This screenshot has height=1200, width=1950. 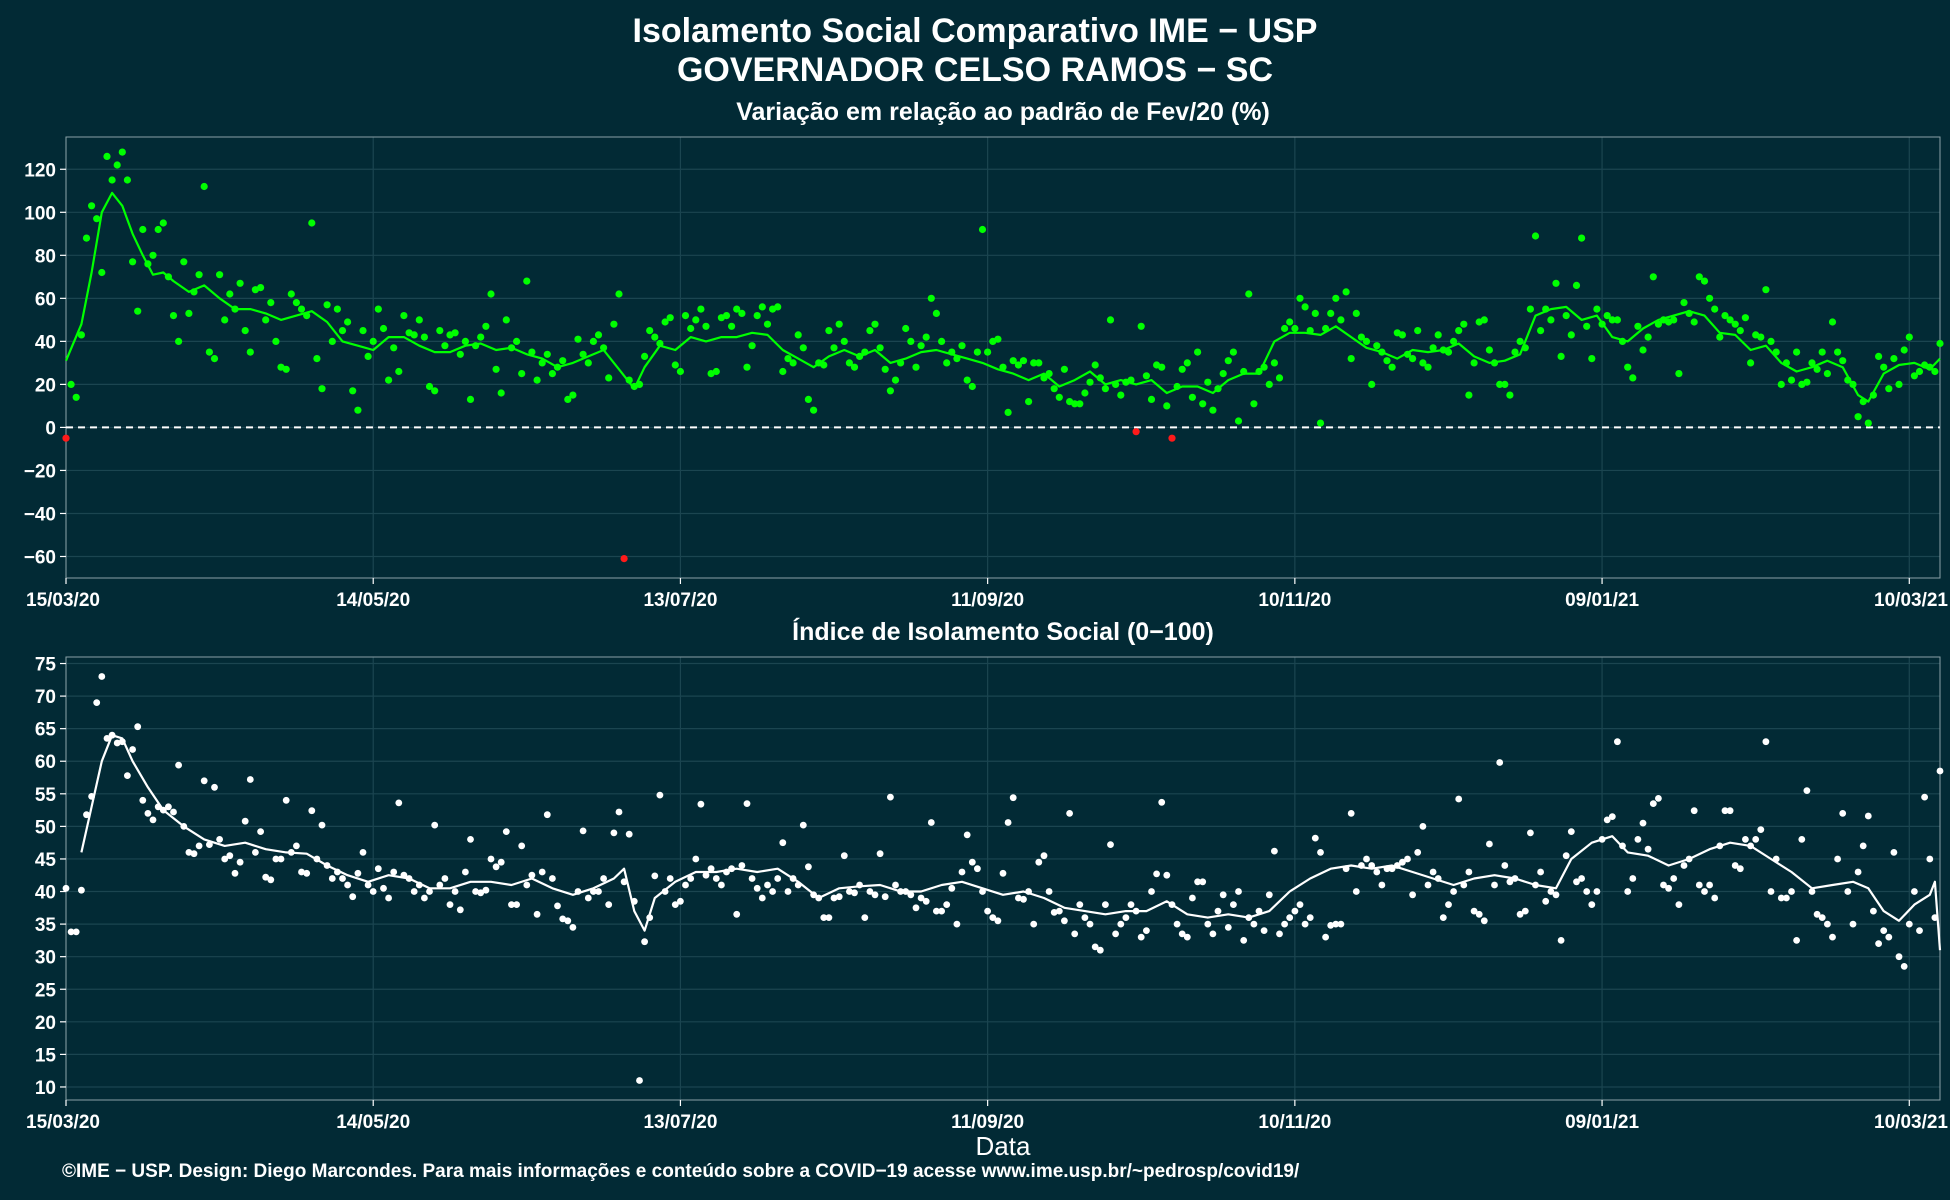 What do you see at coordinates (40, 213) in the screenshot?
I see `y-tick-label: 100` at bounding box center [40, 213].